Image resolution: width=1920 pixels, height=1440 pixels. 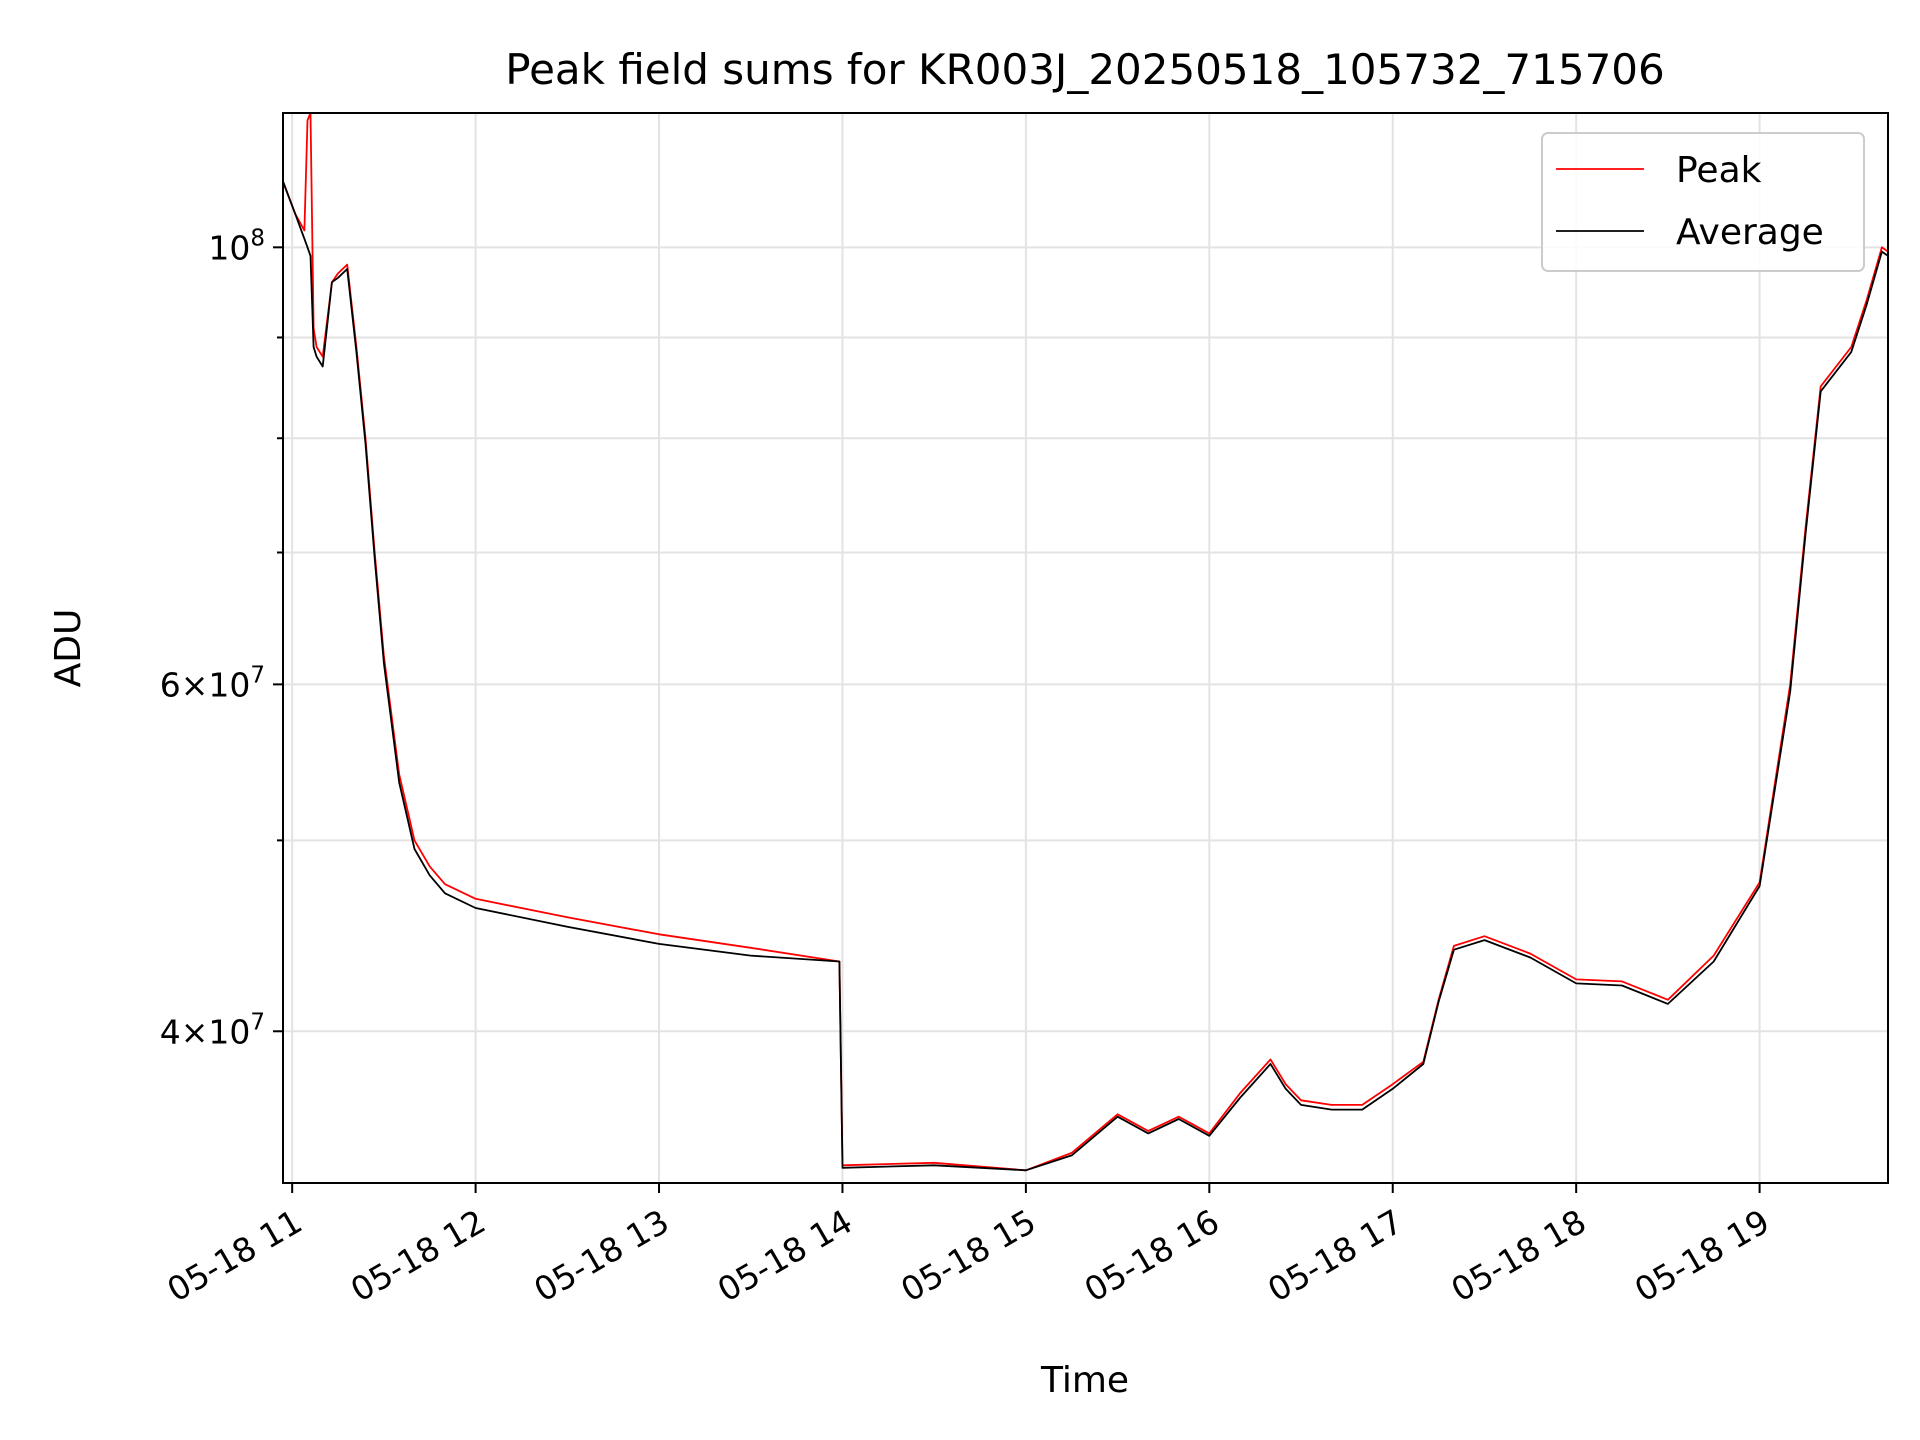 What do you see at coordinates (170, 684) in the screenshot?
I see `y-tick-mantissa: 6` at bounding box center [170, 684].